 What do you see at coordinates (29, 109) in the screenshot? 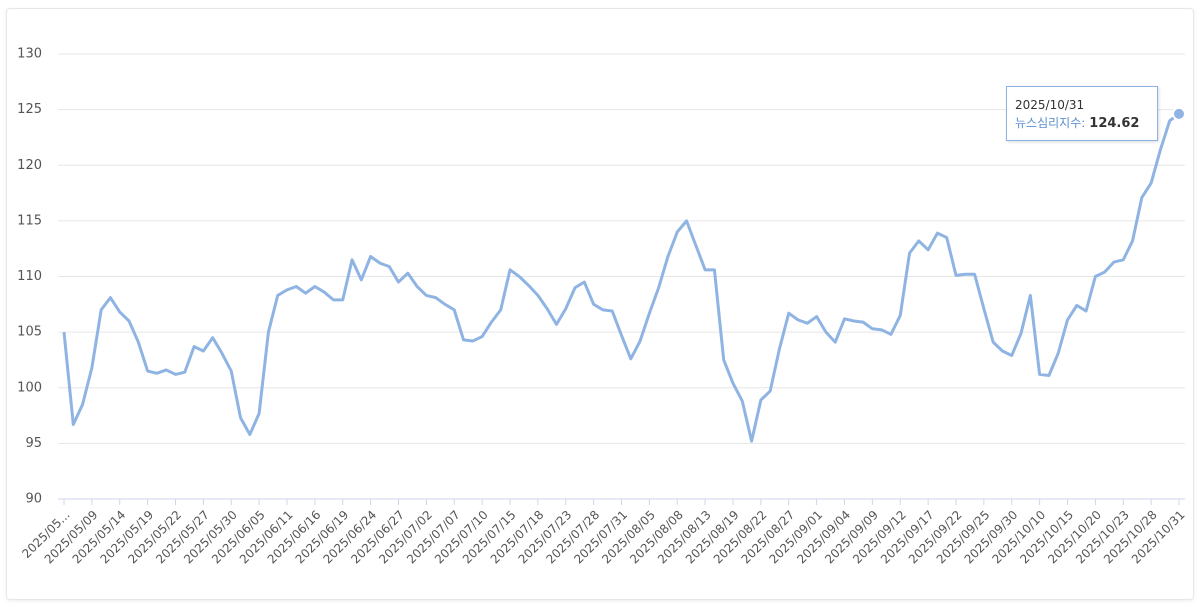
I see `y-tick-label: 125` at bounding box center [29, 109].